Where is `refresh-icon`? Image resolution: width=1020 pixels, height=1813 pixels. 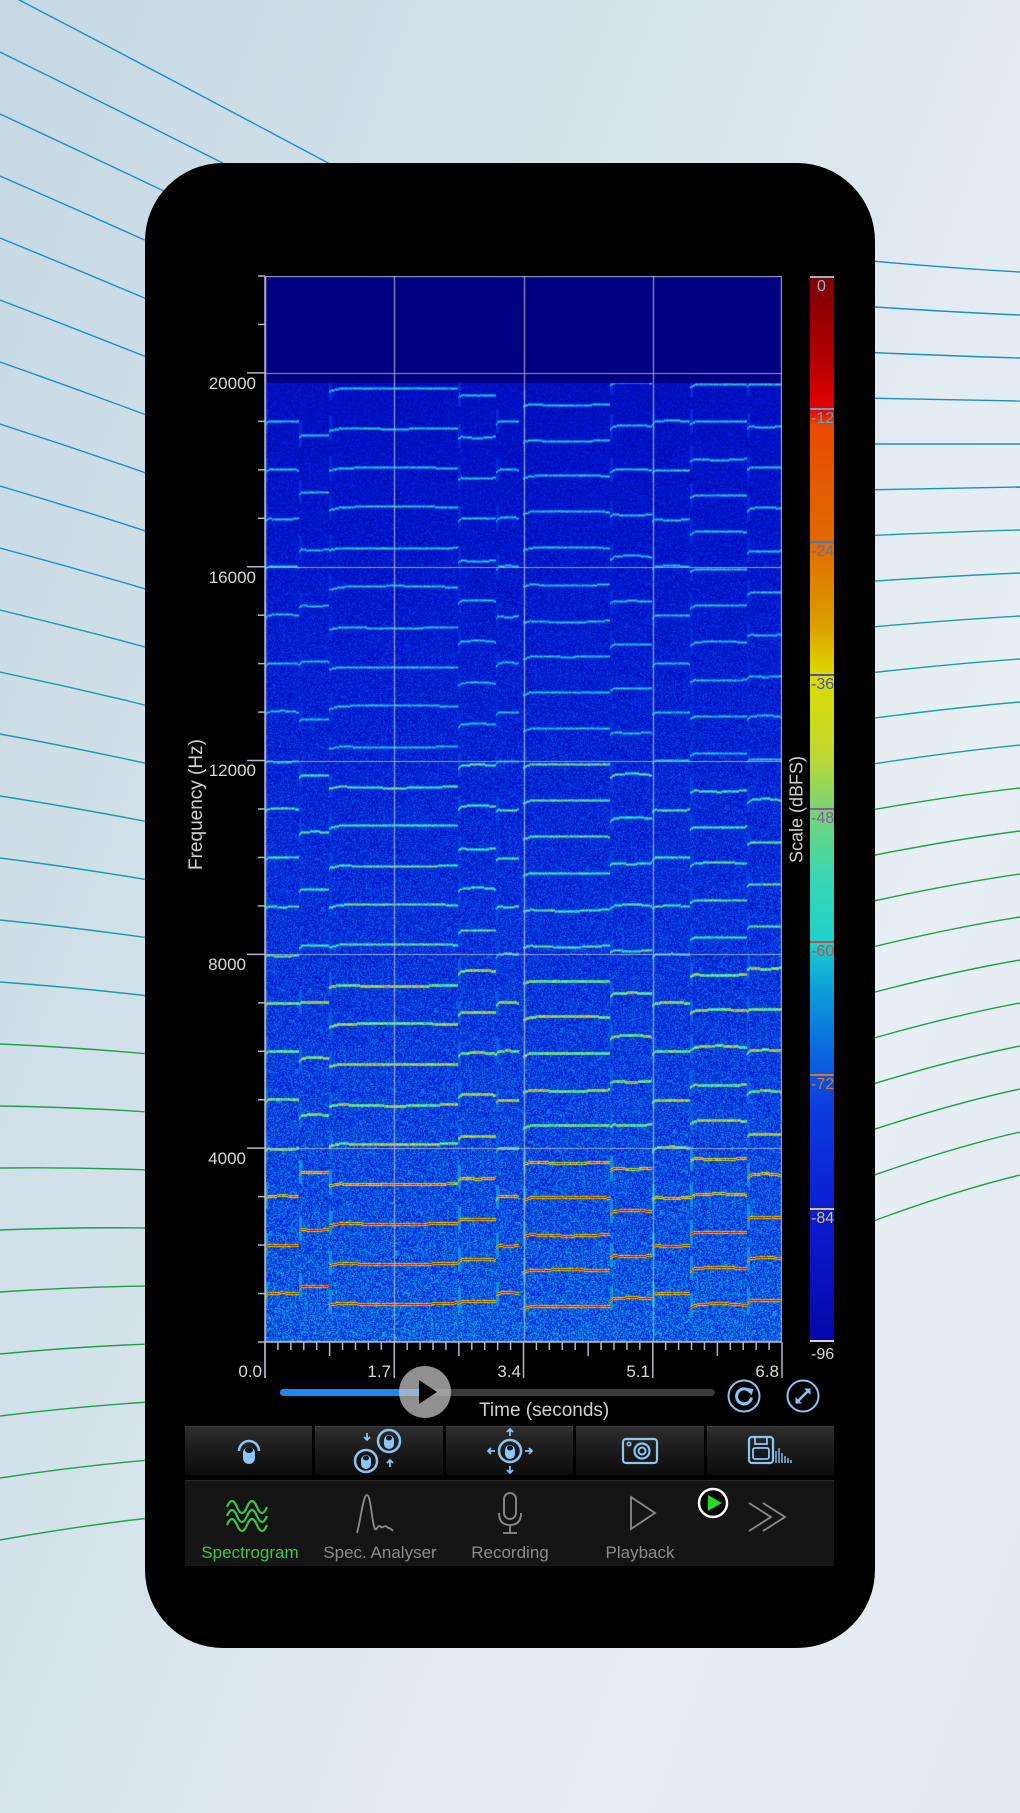
refresh-icon is located at coordinates (744, 1396).